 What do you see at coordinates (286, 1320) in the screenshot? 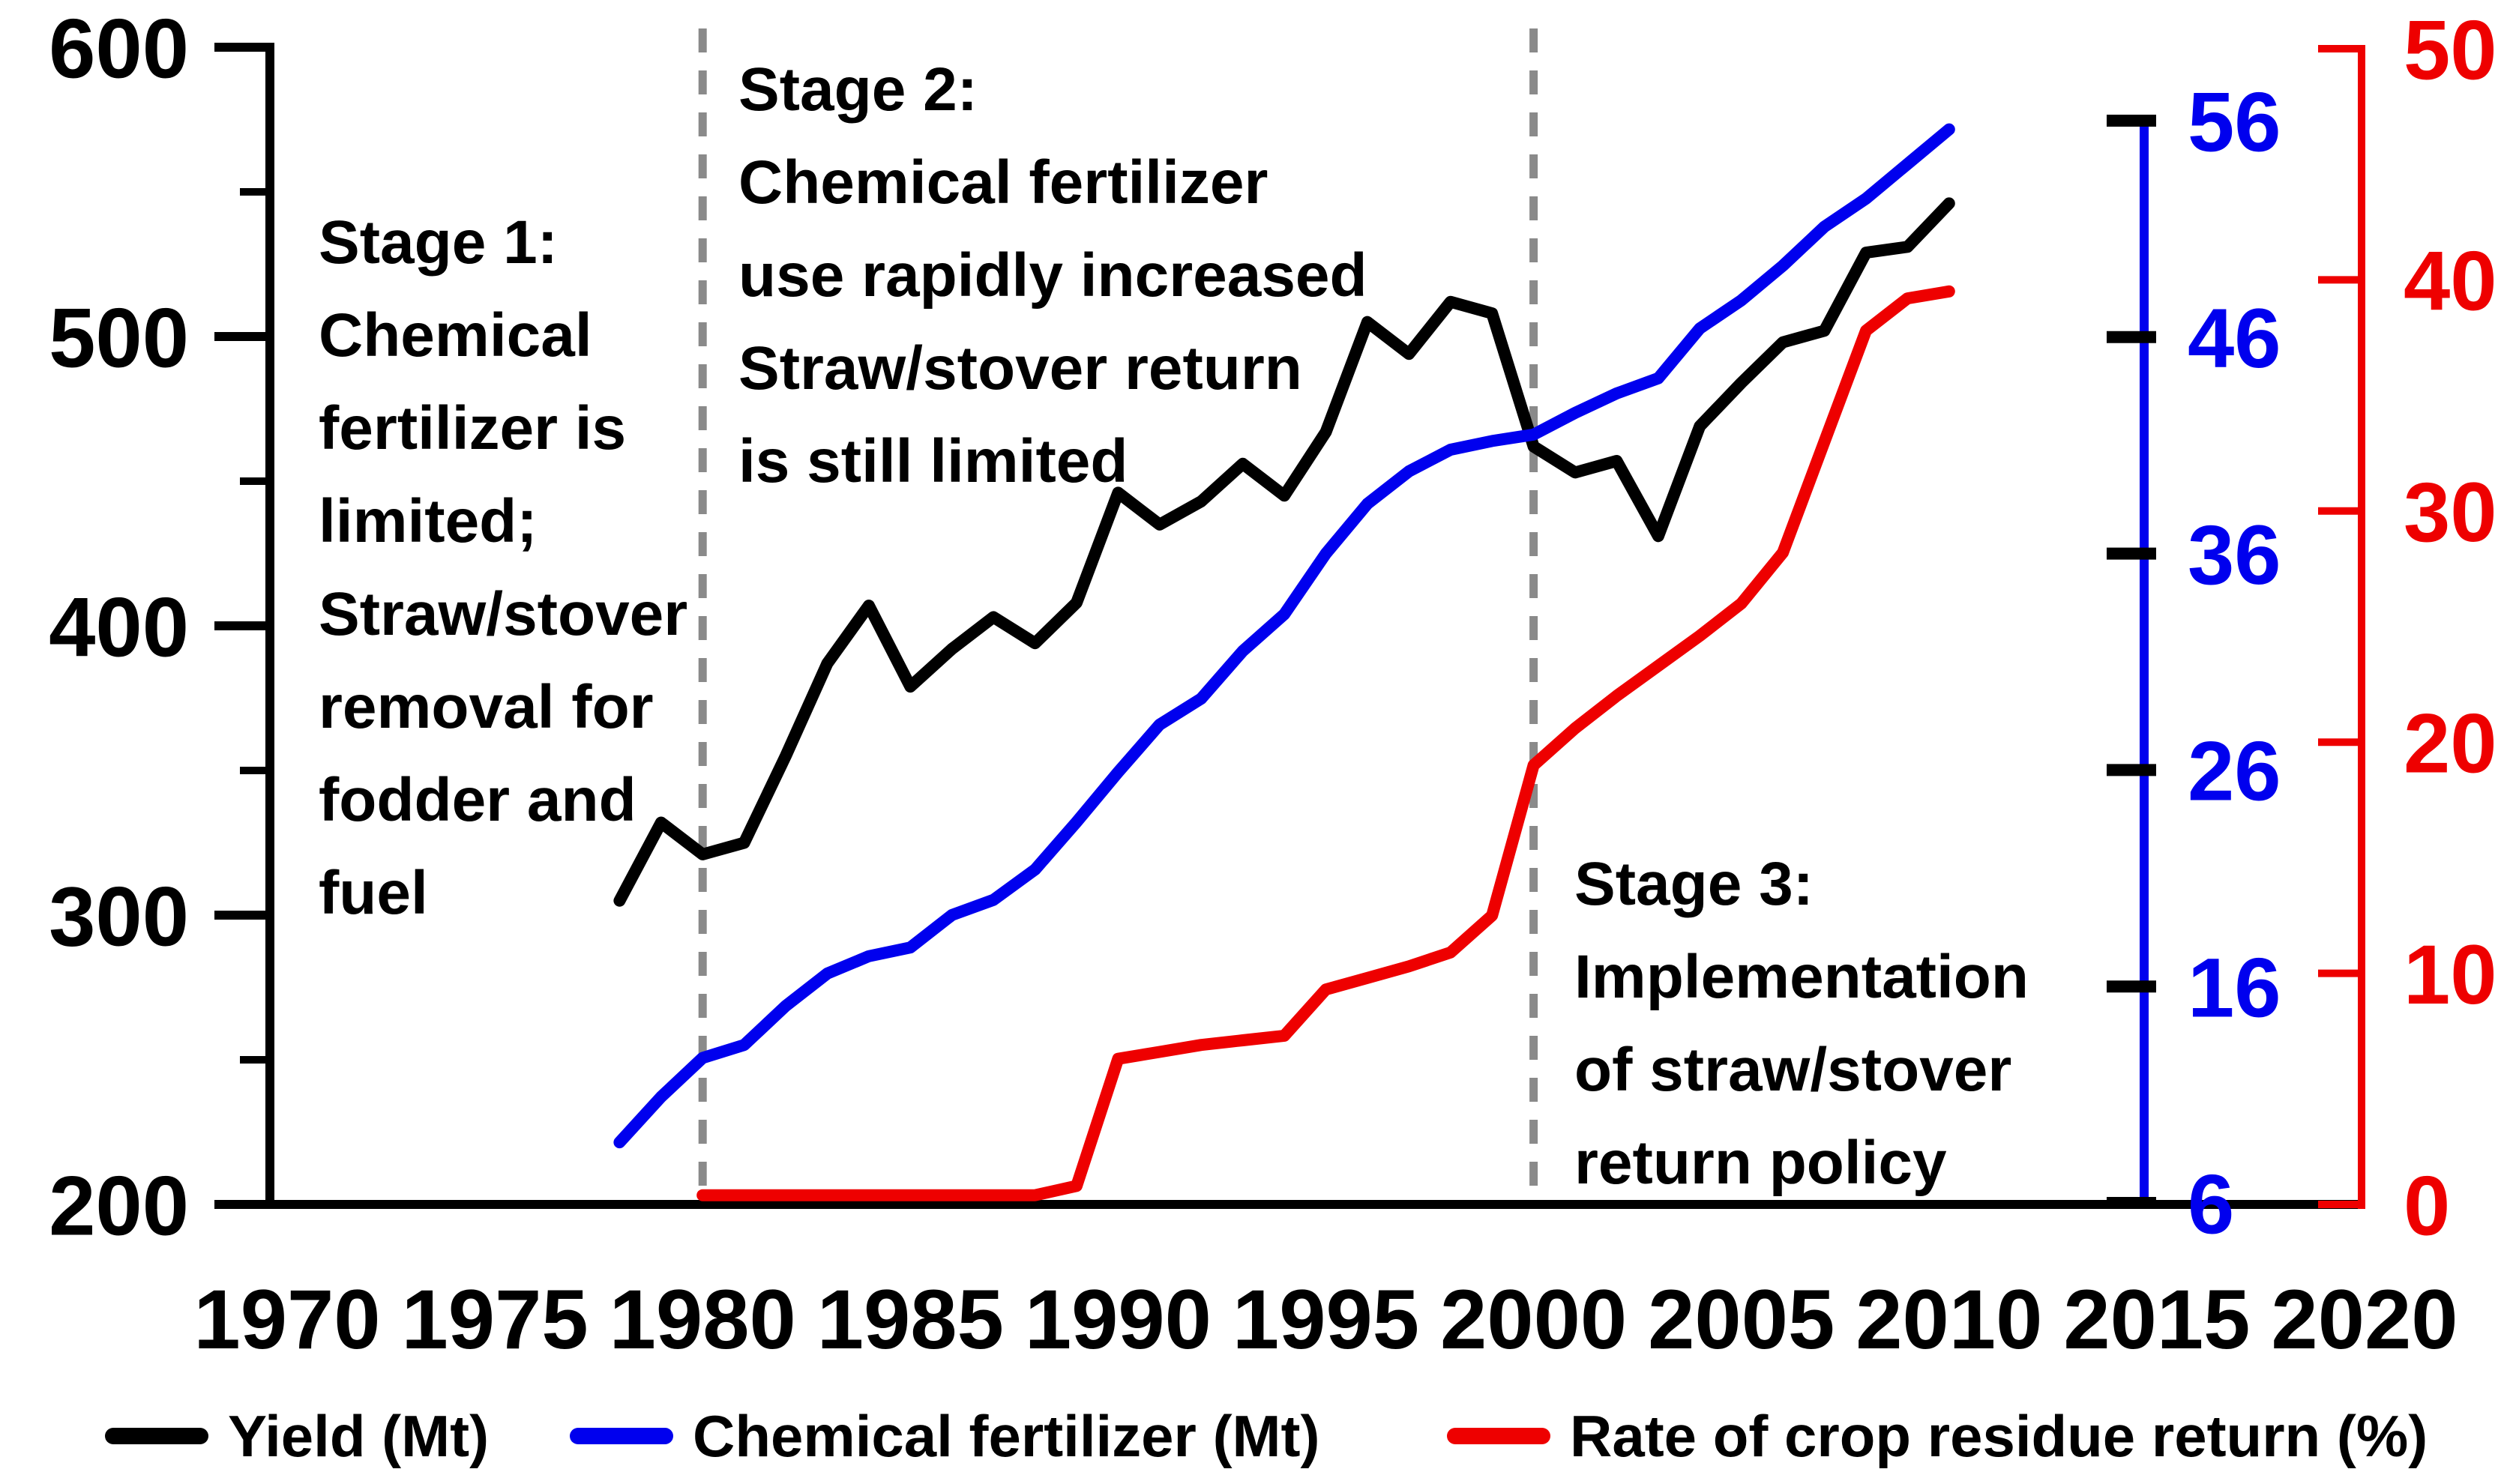
I see `x-axis-tick-label: 1970` at bounding box center [286, 1320].